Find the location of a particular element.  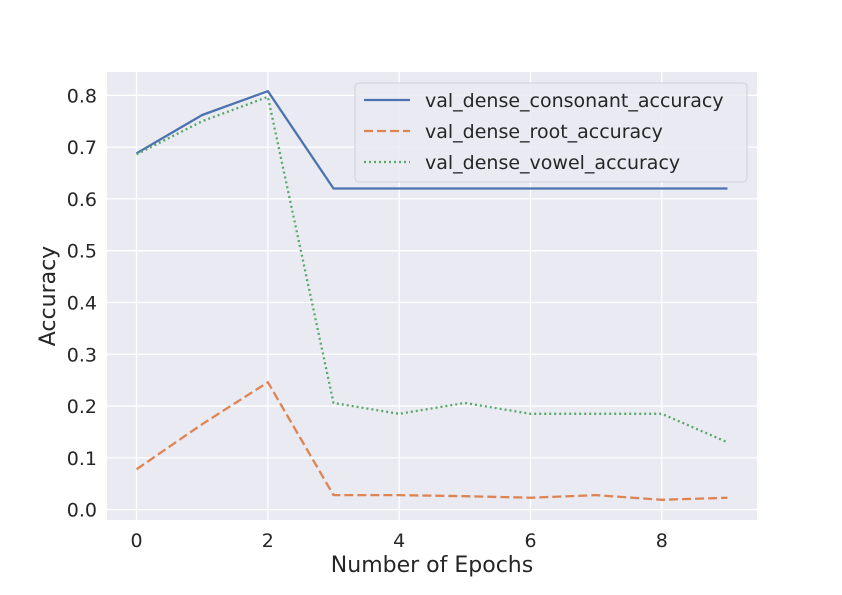

x-axis-label: Number of Epochs is located at coordinates (432, 565).